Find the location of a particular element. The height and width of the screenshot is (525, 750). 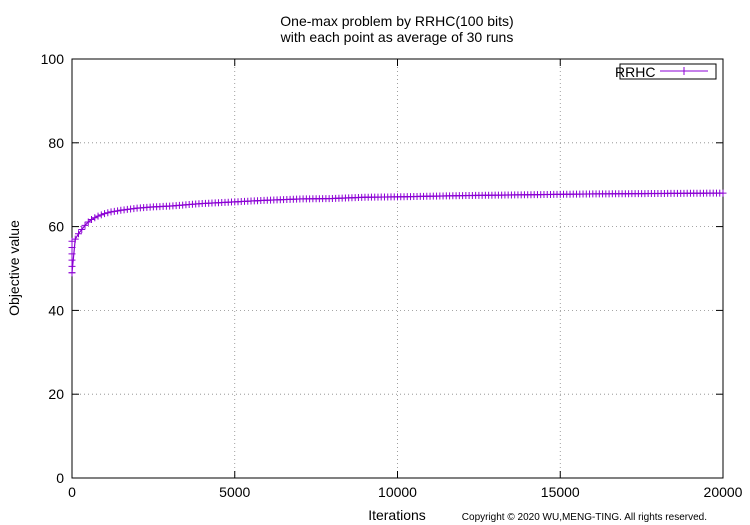

y-tick-label: 0 is located at coordinates (60, 478).